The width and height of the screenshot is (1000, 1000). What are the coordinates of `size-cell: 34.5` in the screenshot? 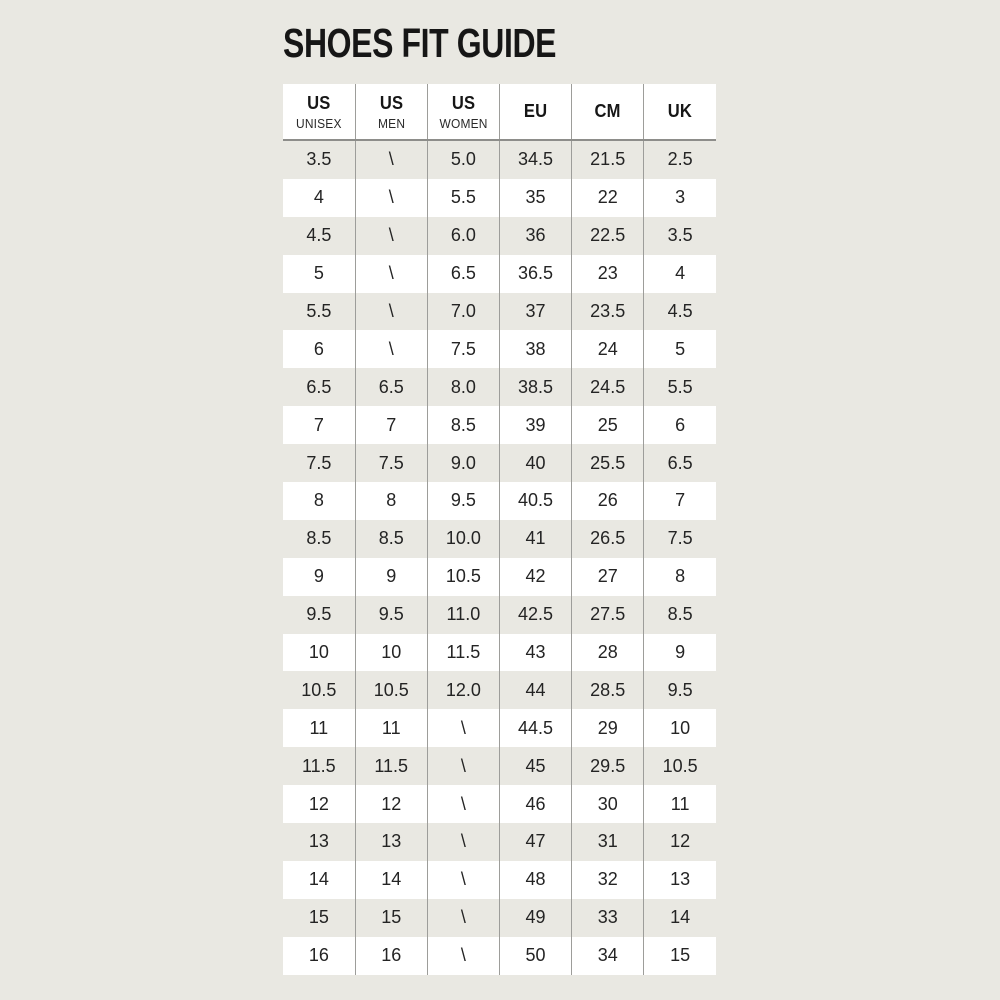 It's located at (535, 159).